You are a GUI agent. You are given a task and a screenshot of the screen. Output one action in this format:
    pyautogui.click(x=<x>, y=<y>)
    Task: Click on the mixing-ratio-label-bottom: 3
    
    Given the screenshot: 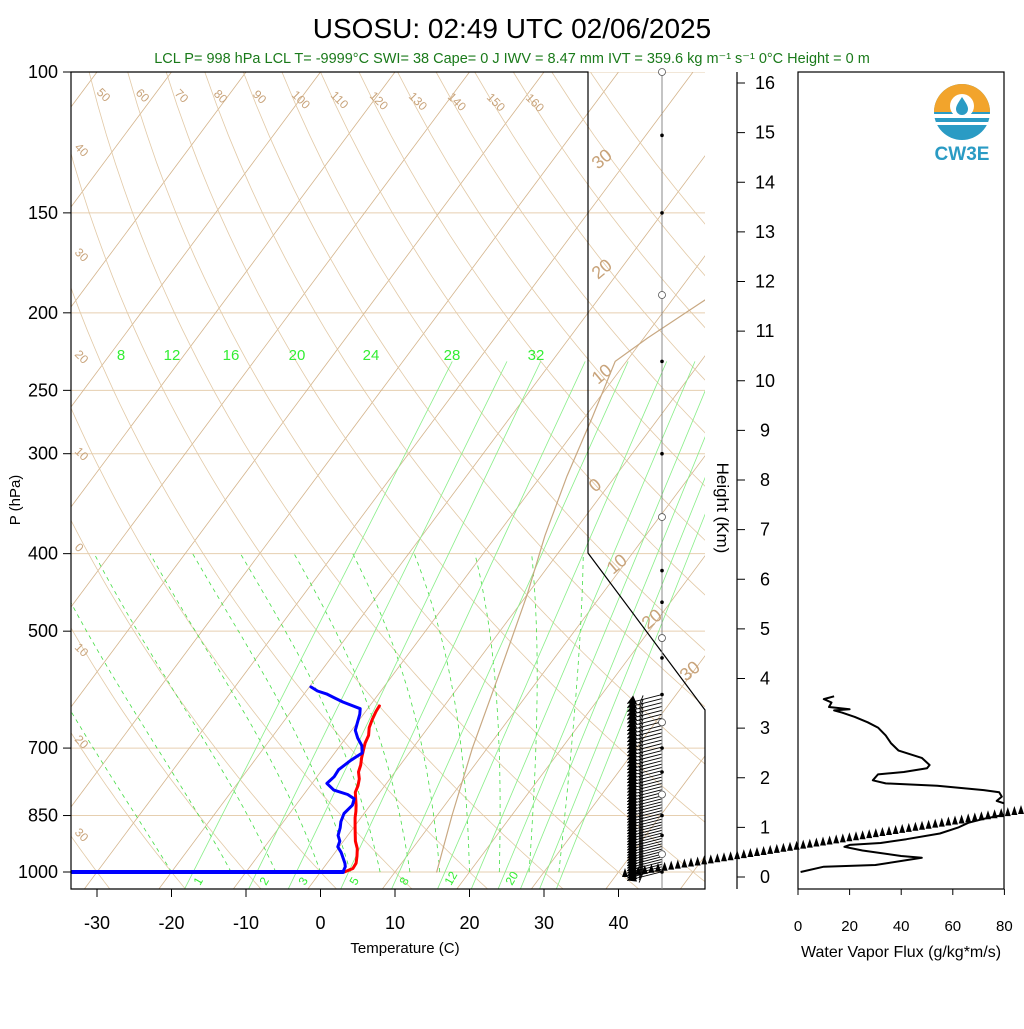 What is the action you would take?
    pyautogui.click(x=303, y=880)
    